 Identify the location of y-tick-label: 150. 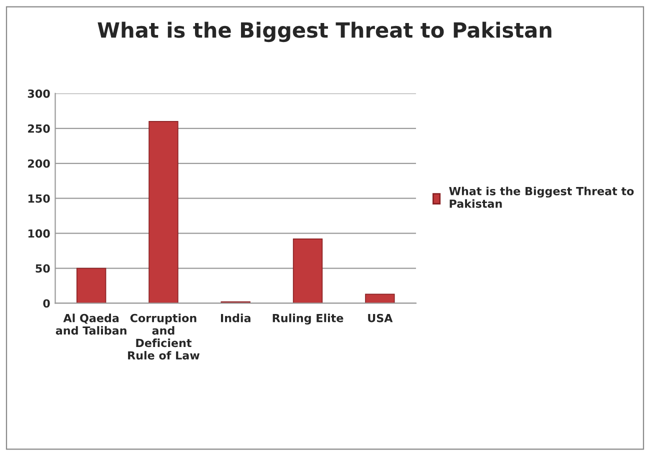
(39, 198).